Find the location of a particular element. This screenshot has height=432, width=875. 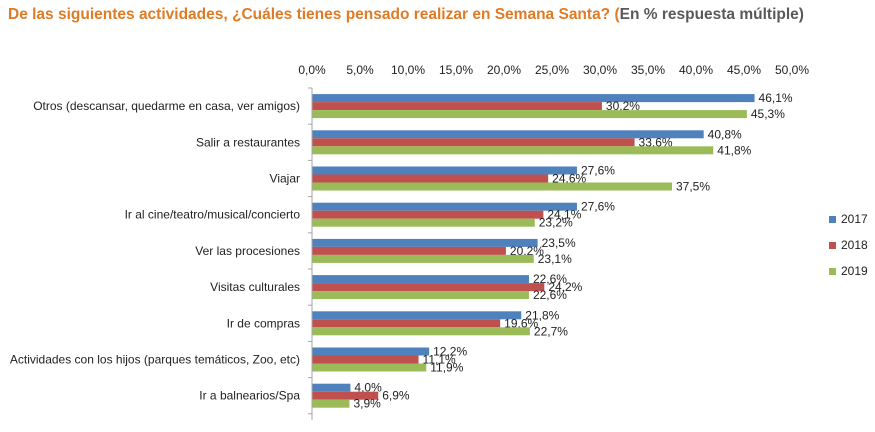

data-label-2018: 24,2% is located at coordinates (565, 287).